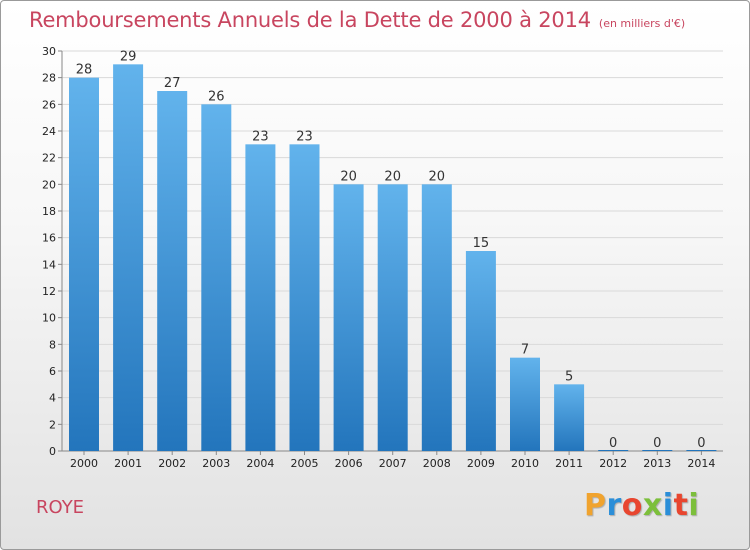 The width and height of the screenshot is (750, 550). Describe the element at coordinates (525, 350) in the screenshot. I see `bar-value-label: 7` at that location.